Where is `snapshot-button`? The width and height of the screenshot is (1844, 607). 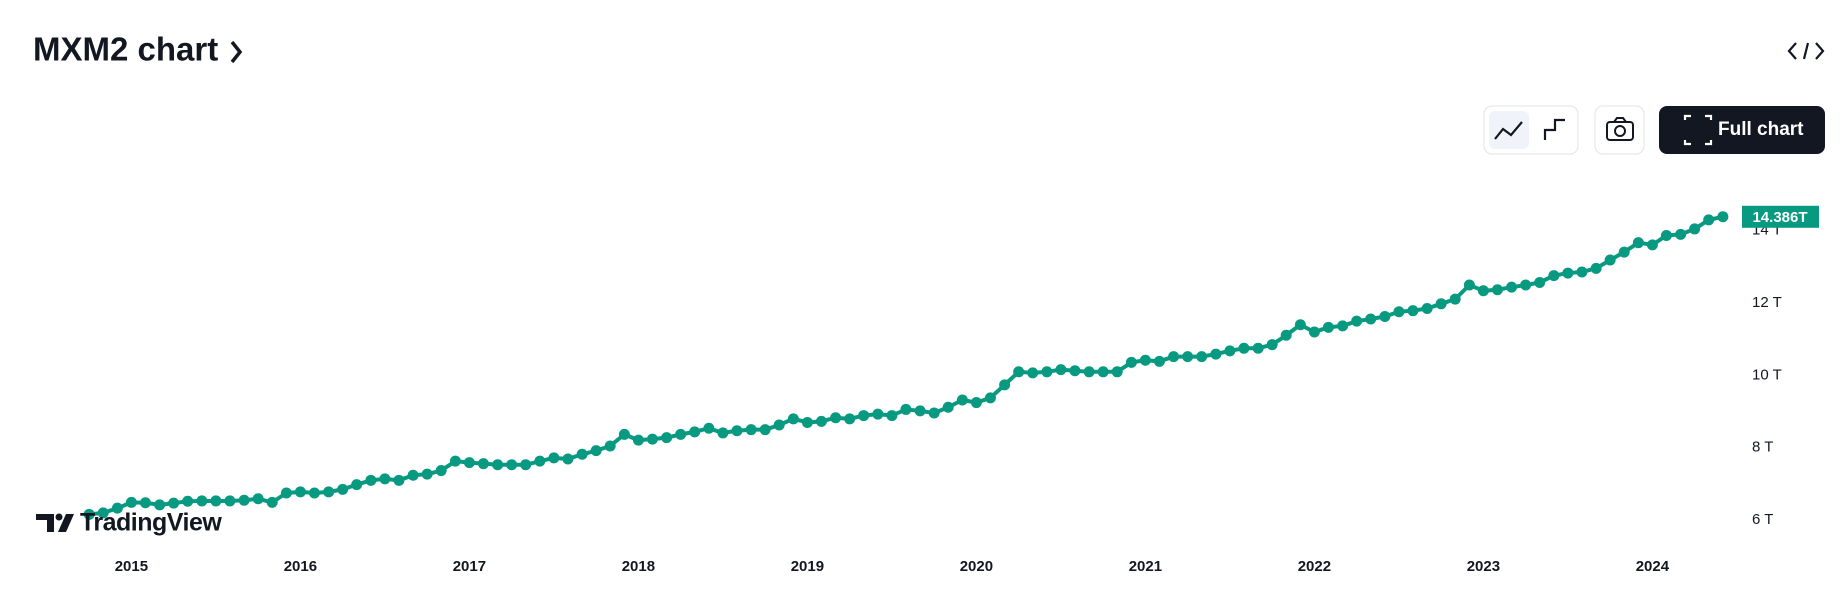
snapshot-button is located at coordinates (1619, 130).